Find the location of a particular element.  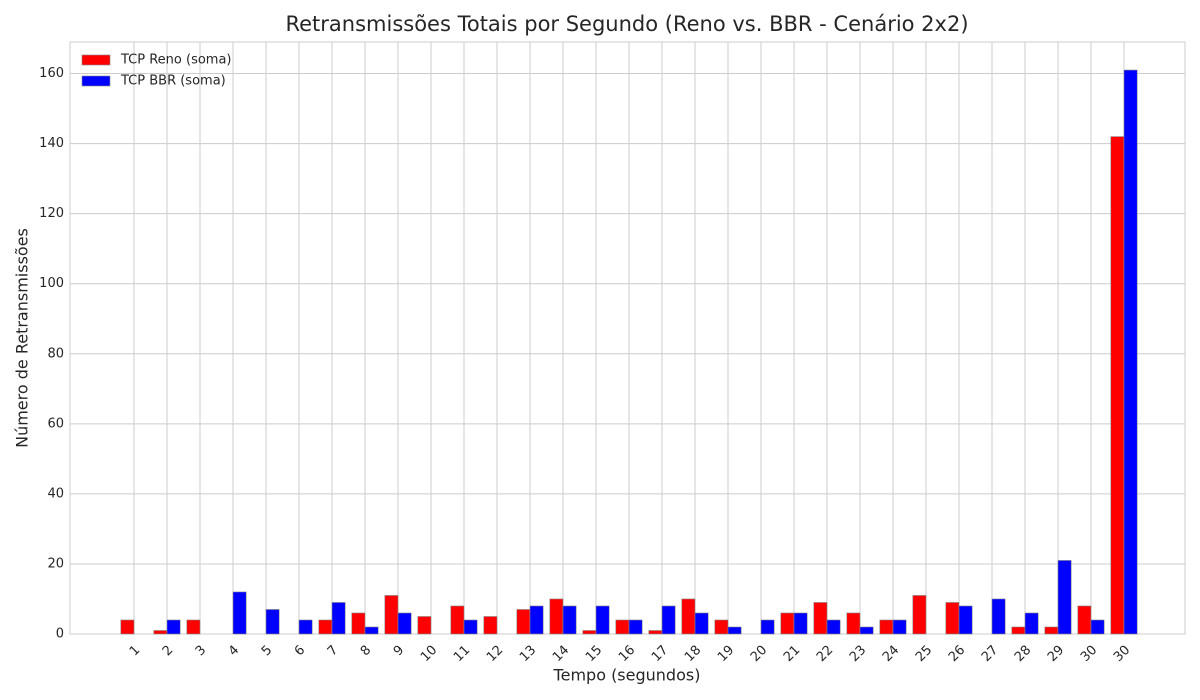

x-tick-label: 14 is located at coordinates (561, 654).